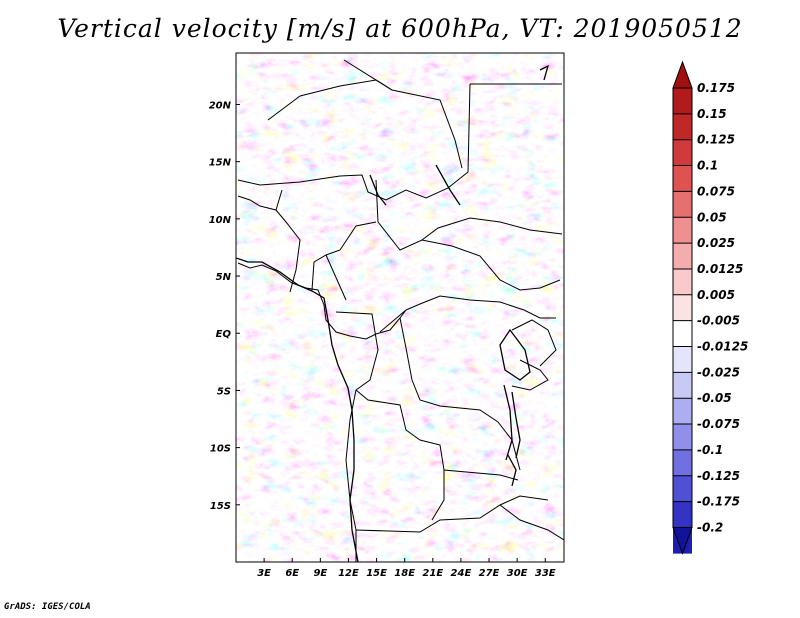 The image size is (800, 618). Describe the element at coordinates (714, 398) in the screenshot. I see `colorbar-level-label: -0.05` at that location.